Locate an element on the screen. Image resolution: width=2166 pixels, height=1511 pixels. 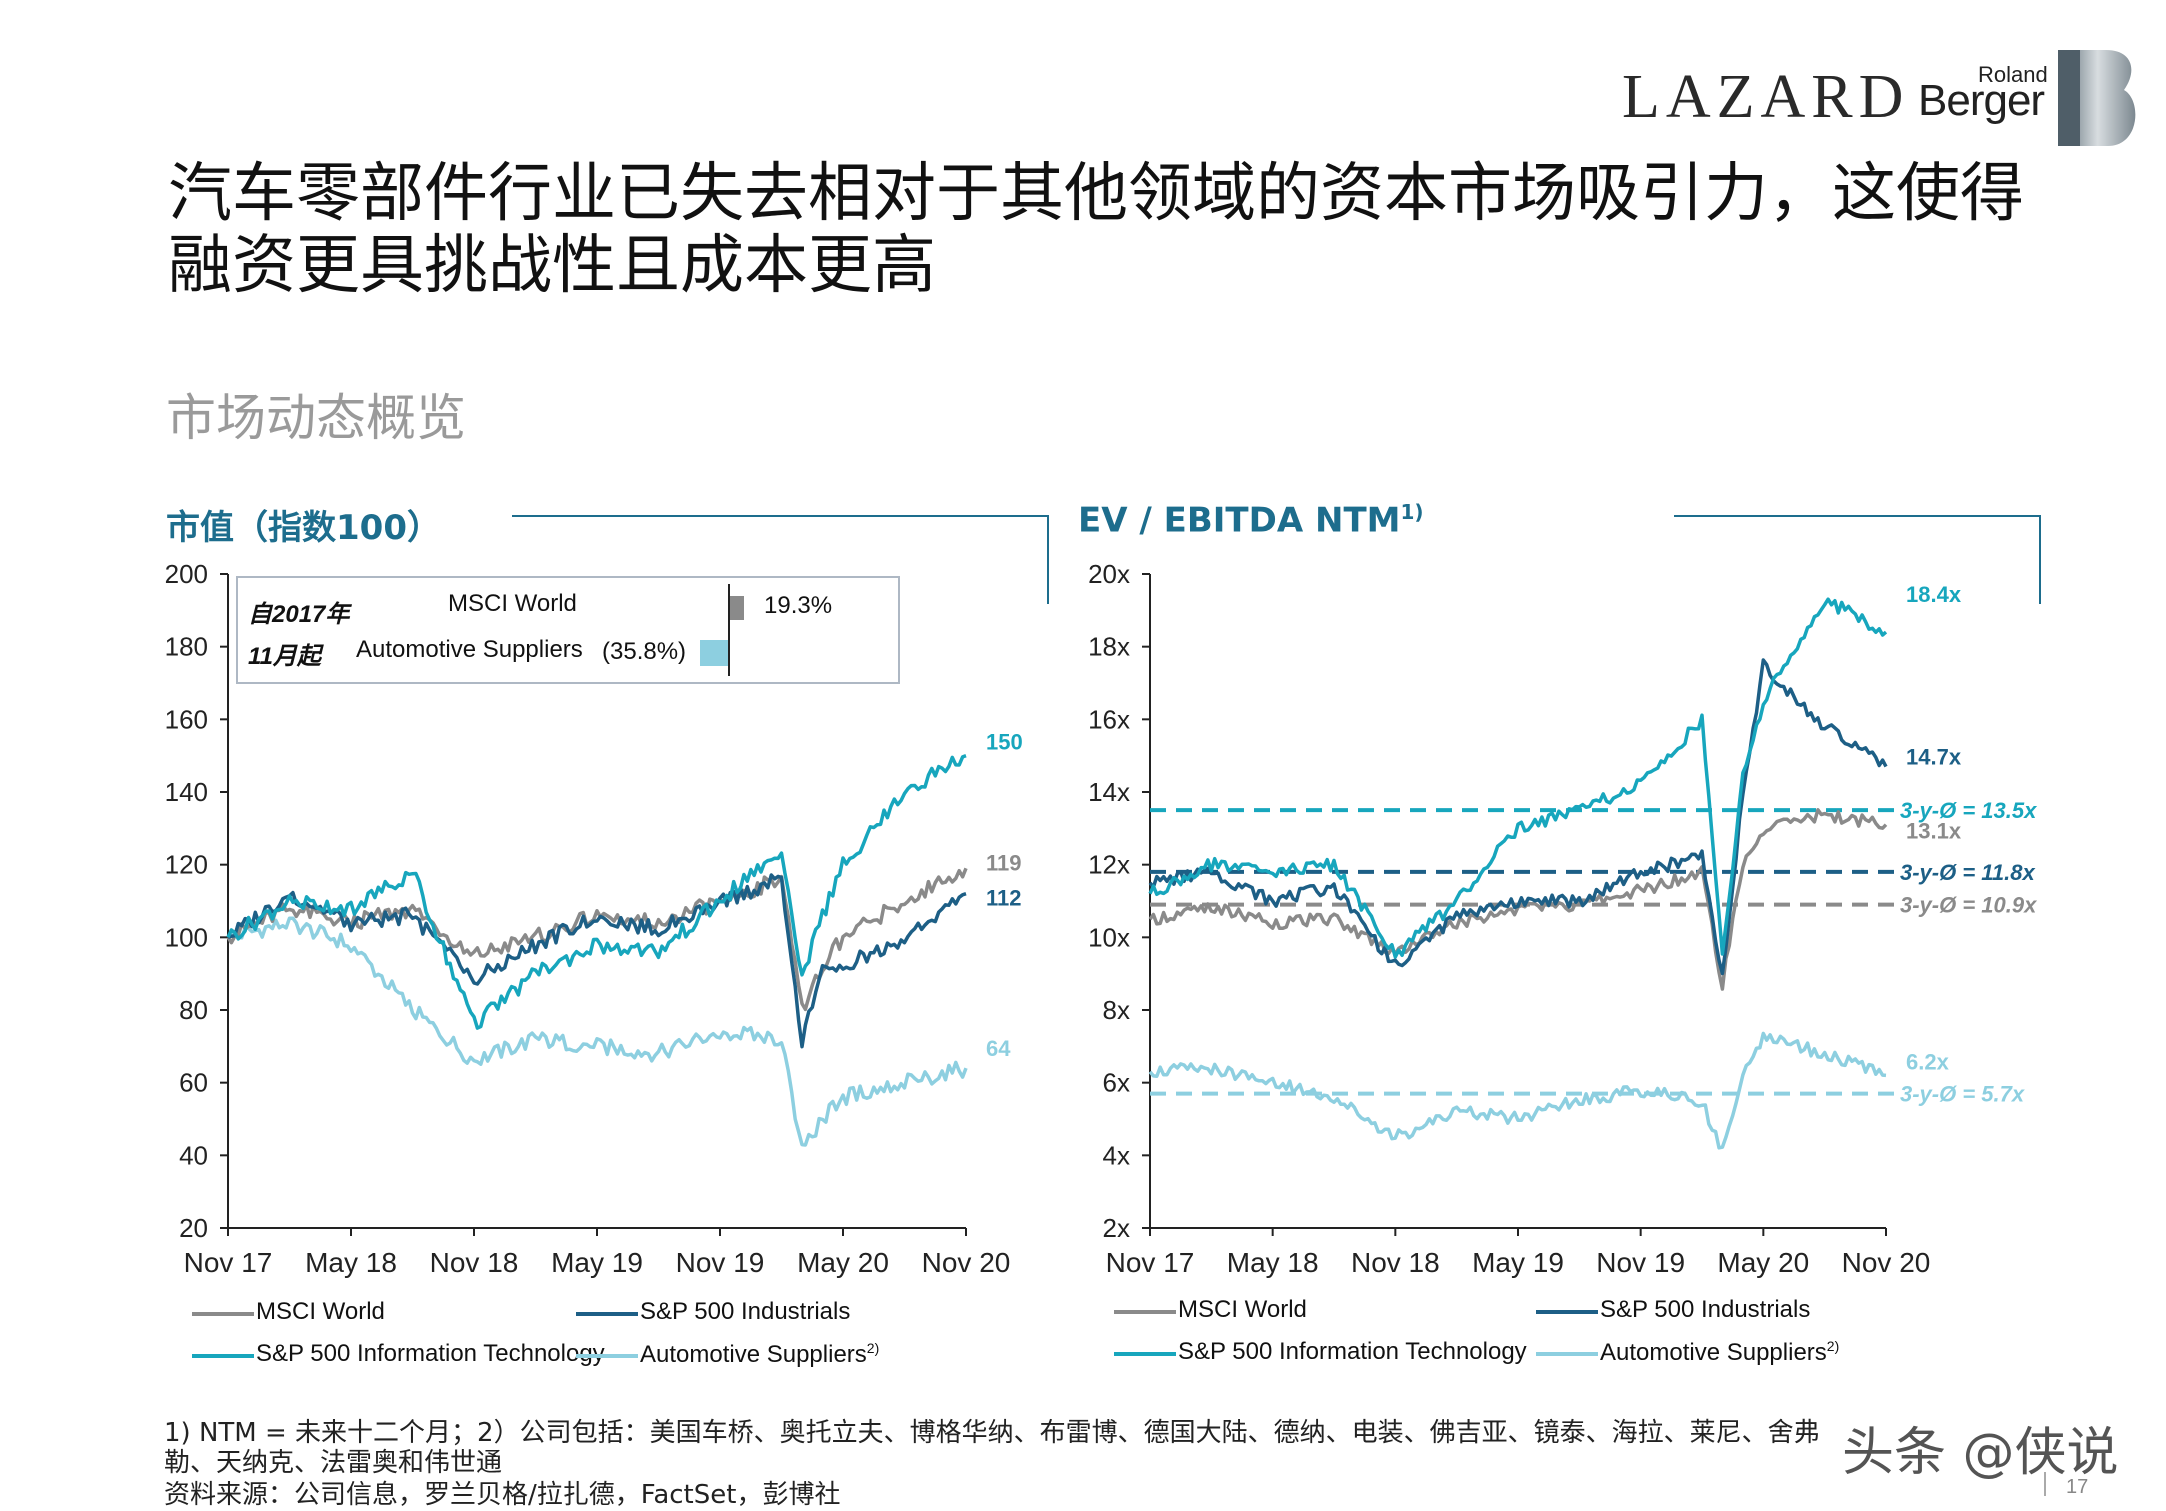
legend-swatch-it is located at coordinates (223, 1356).